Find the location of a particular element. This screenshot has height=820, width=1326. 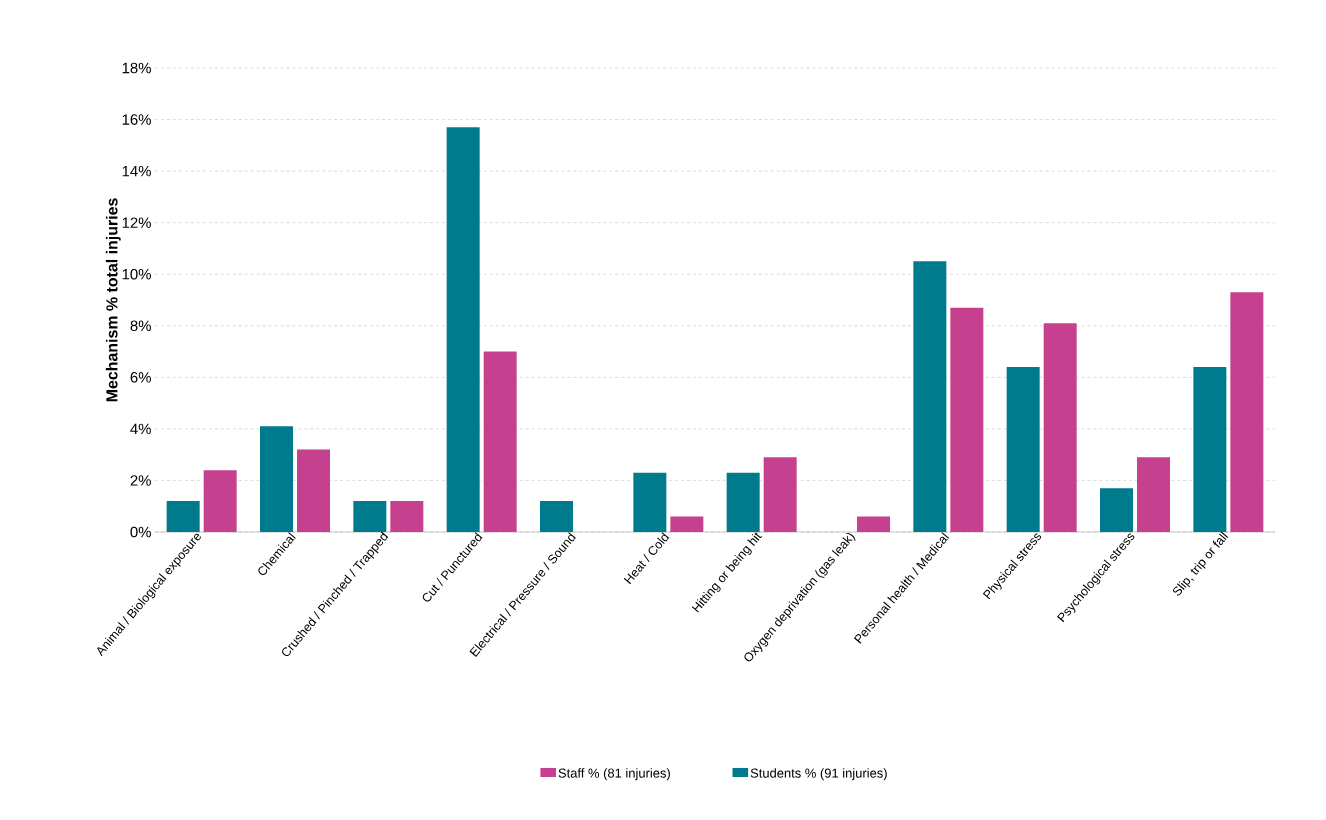

legend-label: Students % (91 injuries) is located at coordinates (818, 774).